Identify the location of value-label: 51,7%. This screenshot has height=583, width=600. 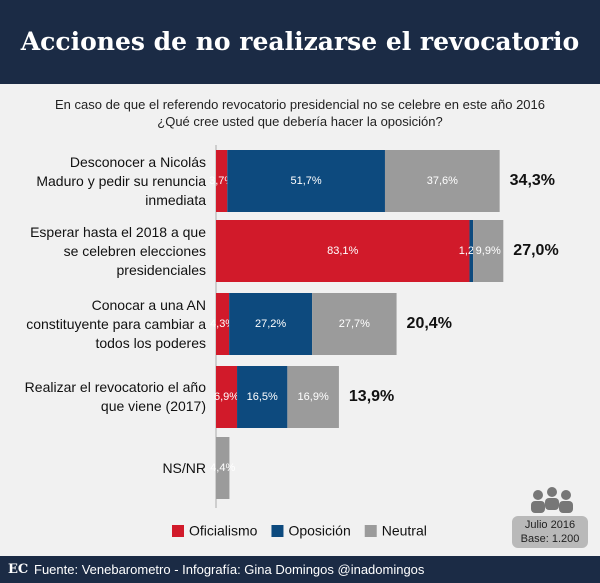
(306, 181).